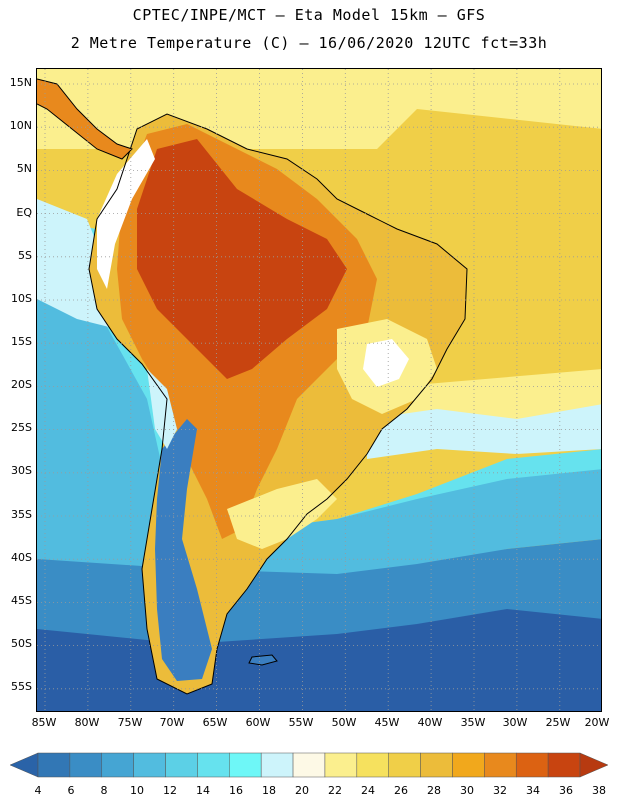  What do you see at coordinates (282, 514) in the screenshot?
I see `land-mild-south` at bounding box center [282, 514].